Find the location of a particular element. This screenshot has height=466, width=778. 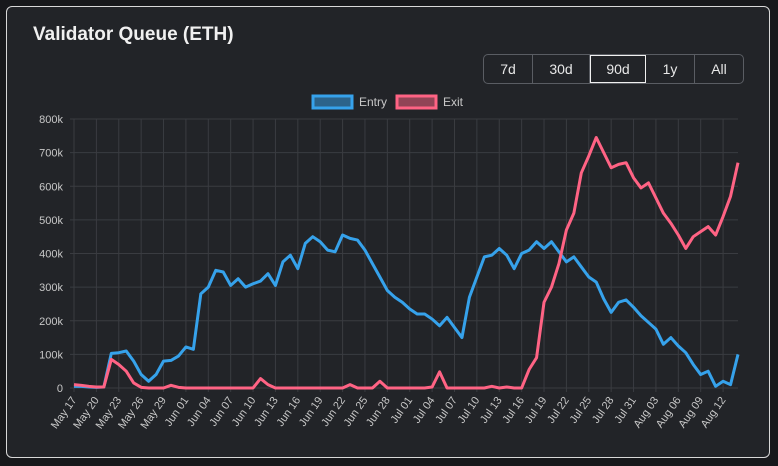

x-tick-label: Jul 13 is located at coordinates (491, 410).